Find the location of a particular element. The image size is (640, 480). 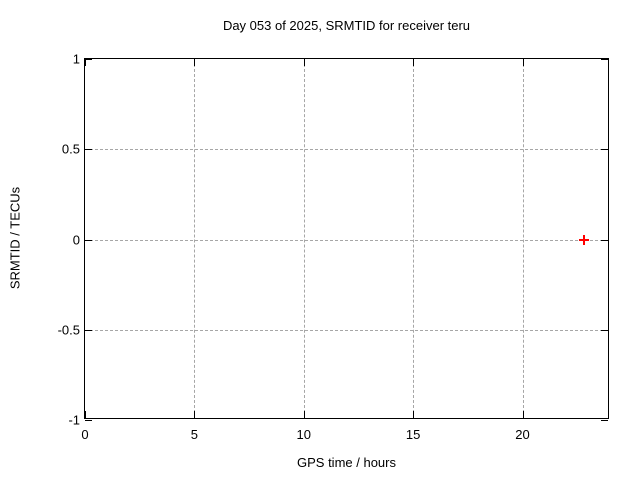

x-axis-label: GPS time / hours is located at coordinates (346, 462).